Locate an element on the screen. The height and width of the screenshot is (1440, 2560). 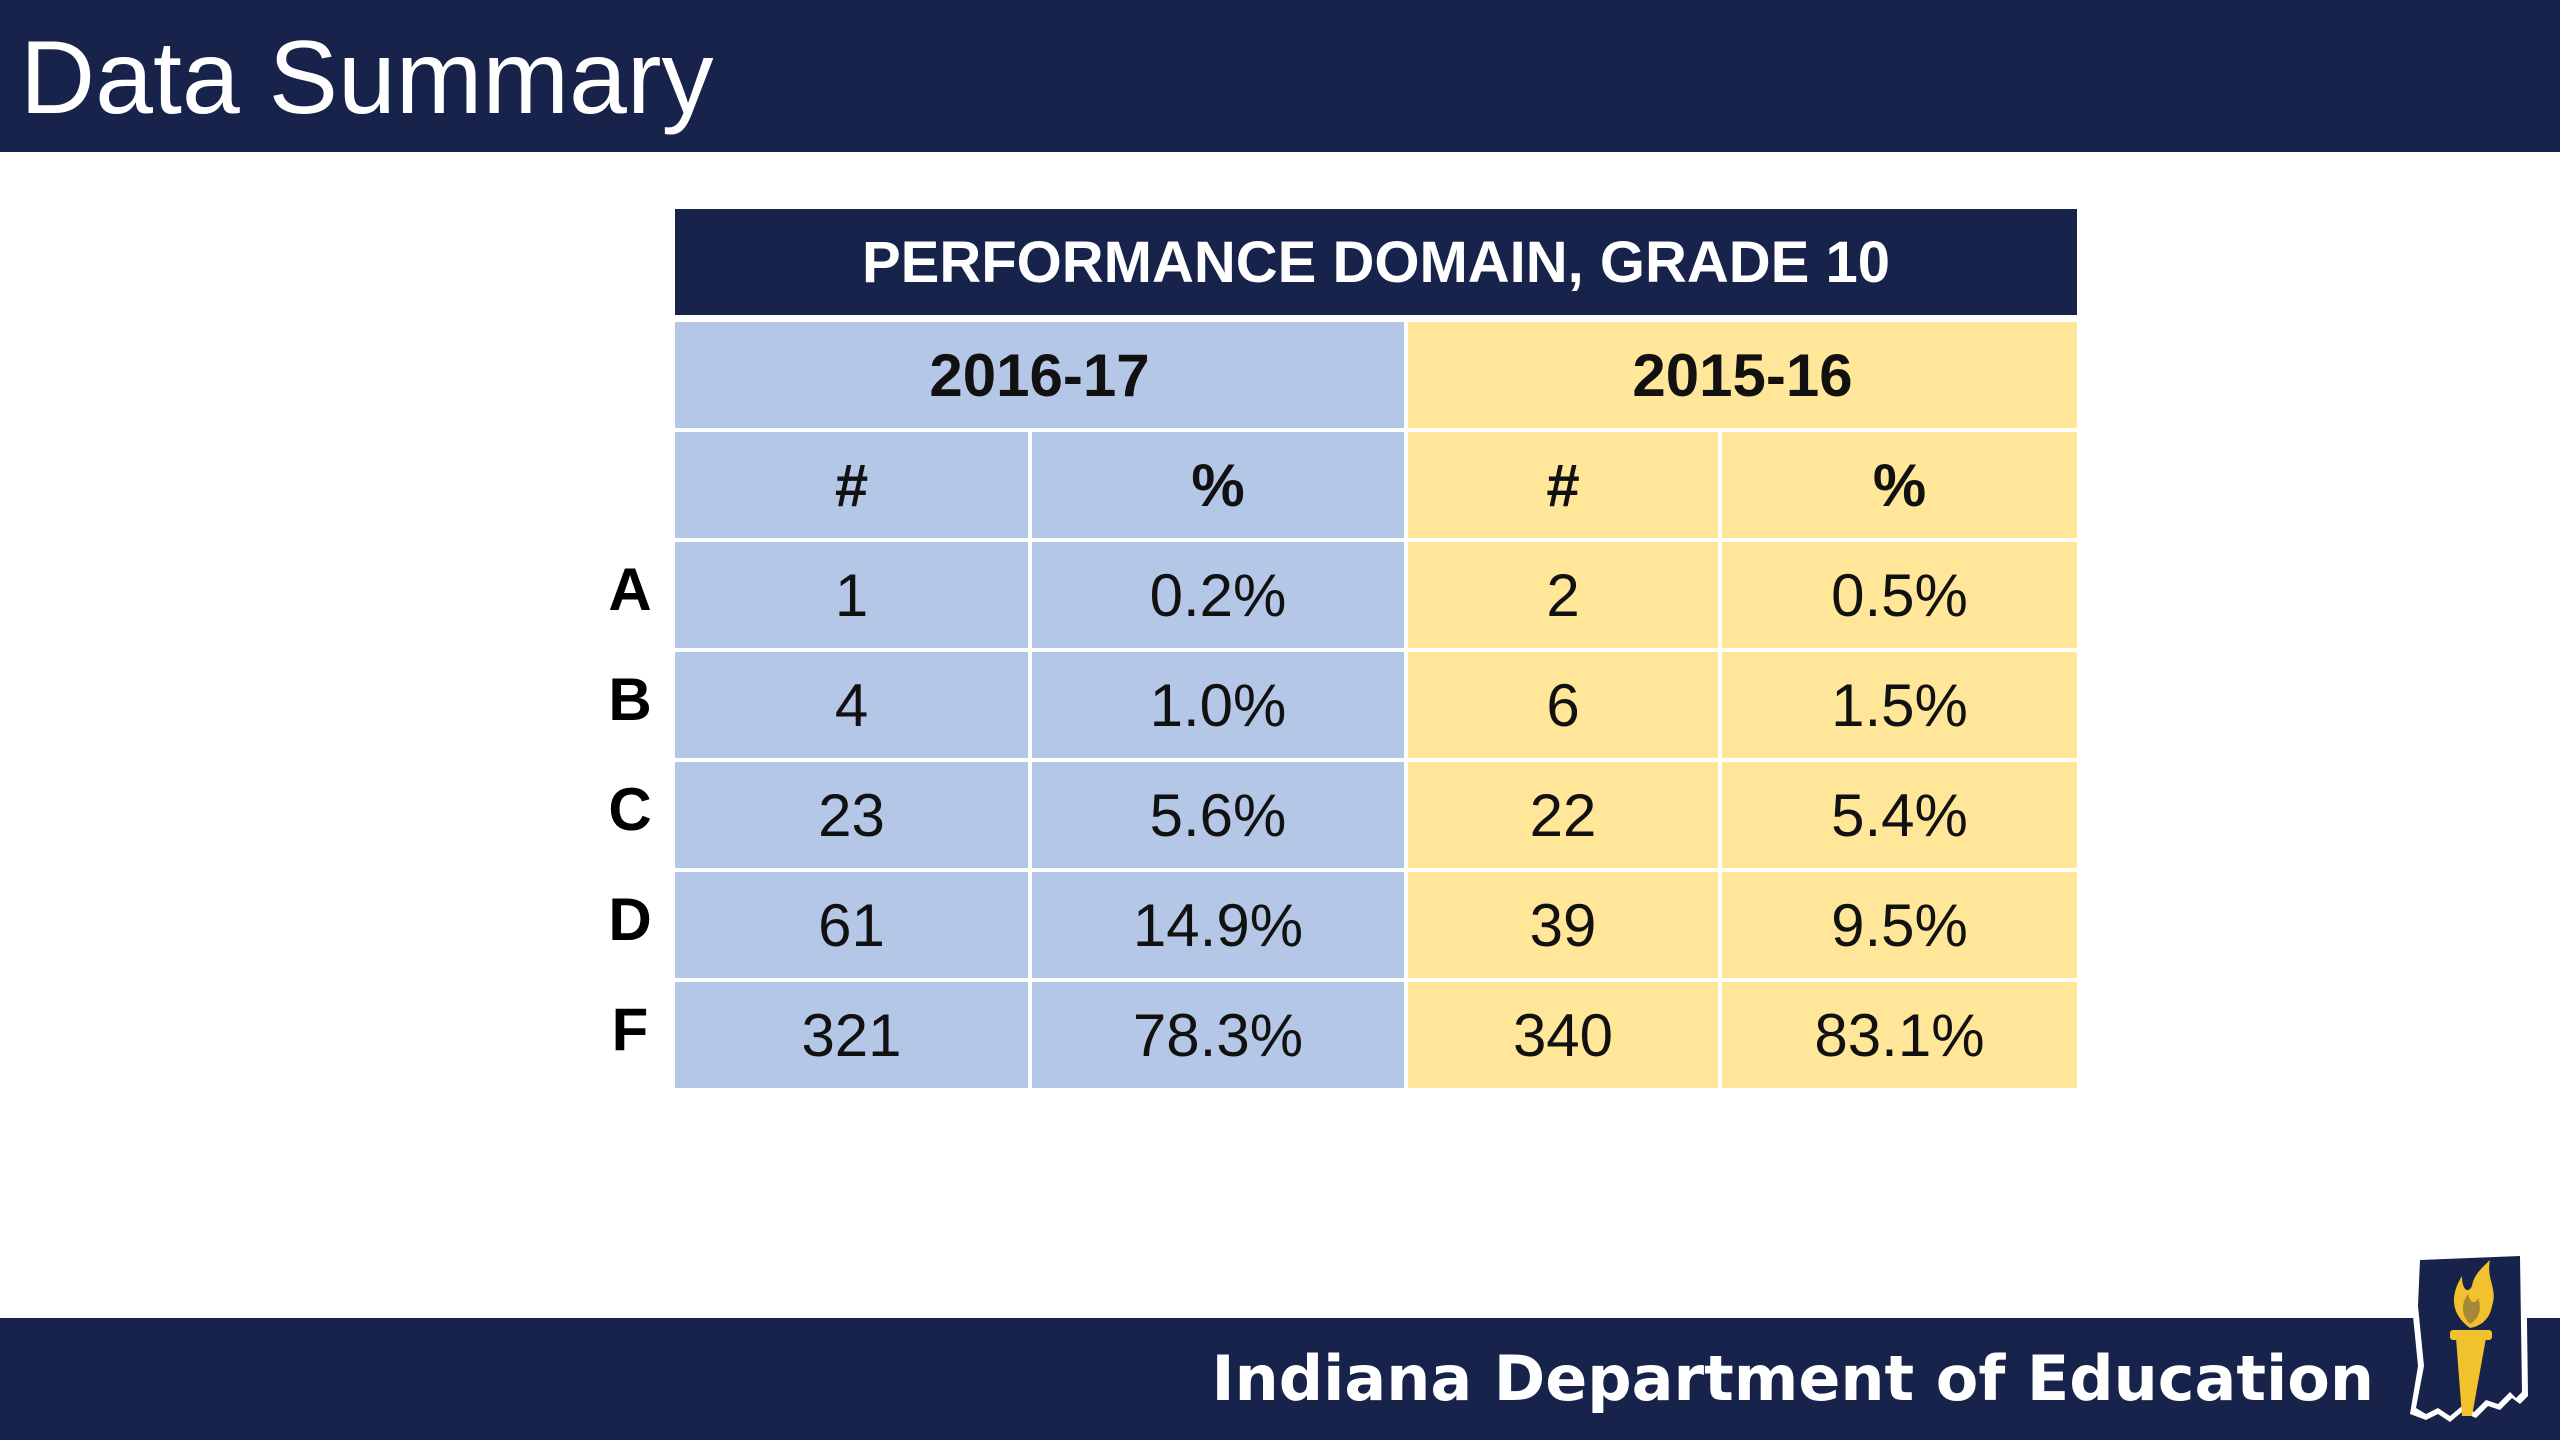
header-bar is located at coordinates (1280, 76).